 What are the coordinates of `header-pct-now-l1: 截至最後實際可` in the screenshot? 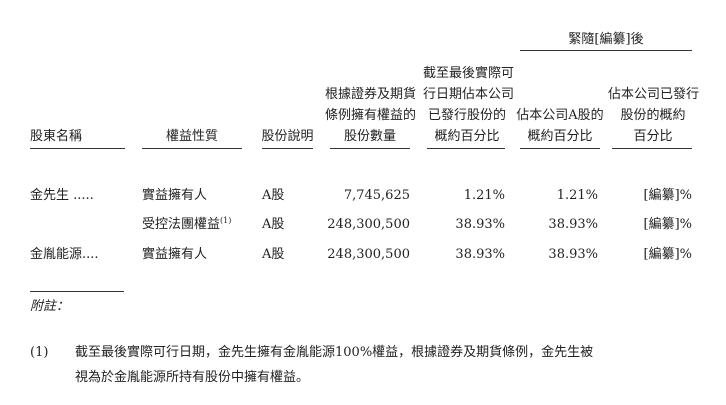 It's located at (469, 73).